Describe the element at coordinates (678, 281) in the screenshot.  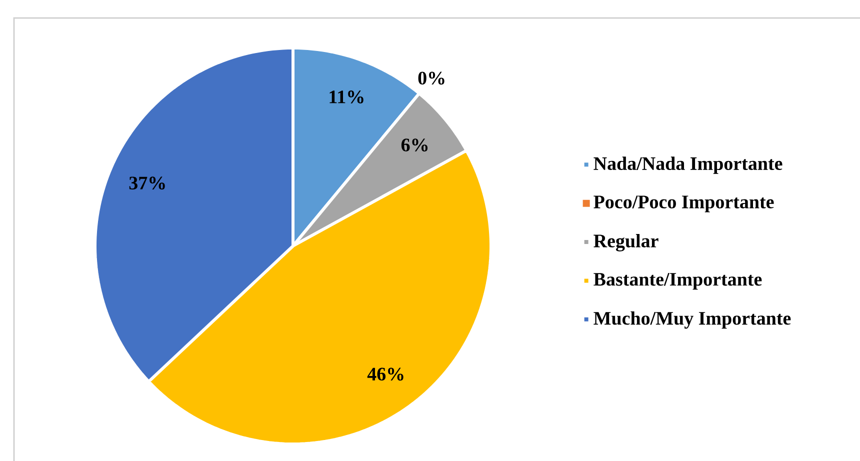
I see `legend-label: Bastante/Importante` at that location.